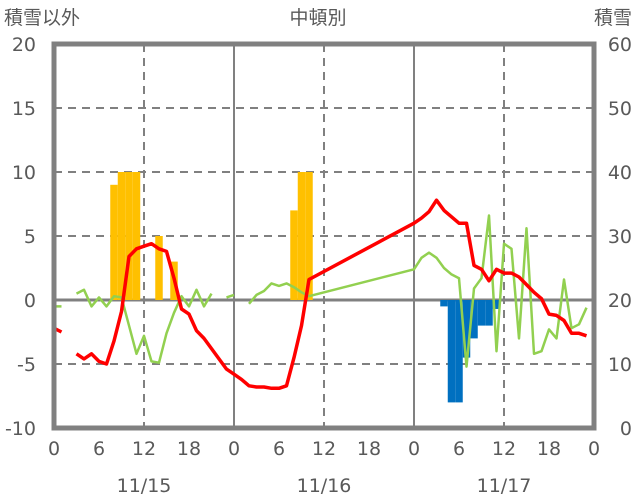 The image size is (636, 501). Describe the element at coordinates (620, 237) in the screenshot. I see `y-tick-right: 30` at that location.